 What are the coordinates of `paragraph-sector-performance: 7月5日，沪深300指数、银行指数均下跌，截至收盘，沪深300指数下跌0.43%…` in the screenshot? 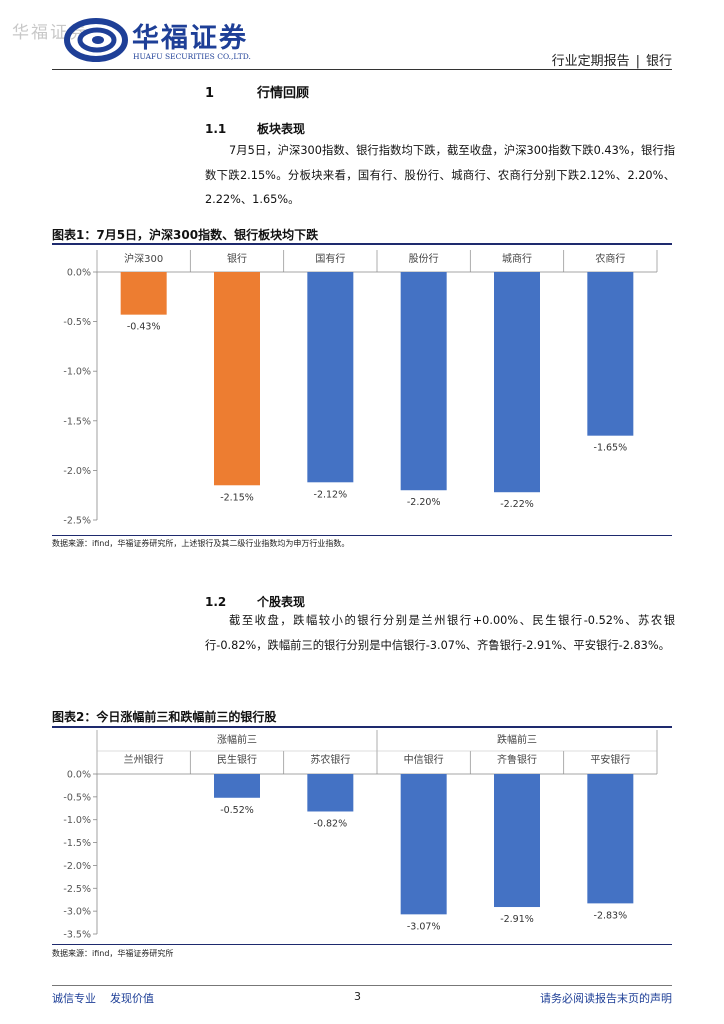 It's located at (440, 175).